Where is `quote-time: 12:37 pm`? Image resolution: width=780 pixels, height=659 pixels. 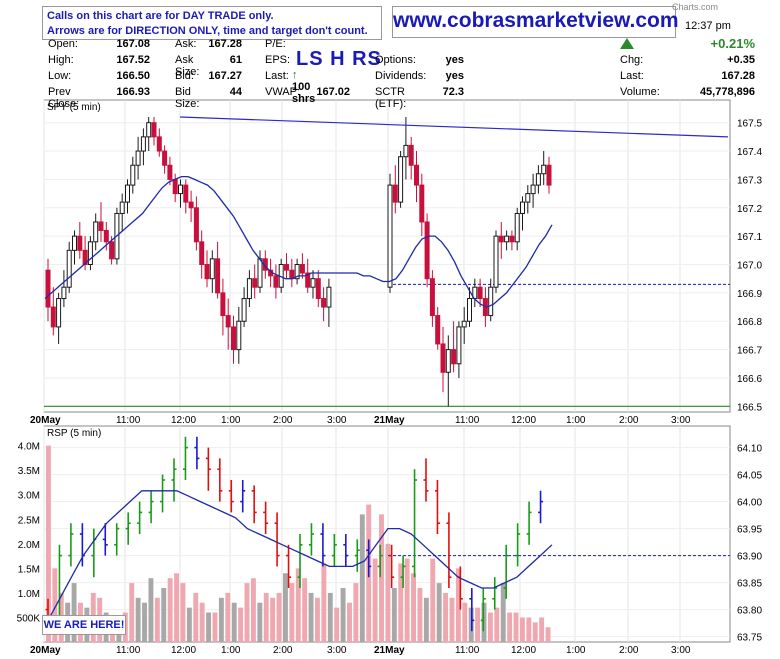
quote-time: 12:37 pm is located at coordinates (708, 26).